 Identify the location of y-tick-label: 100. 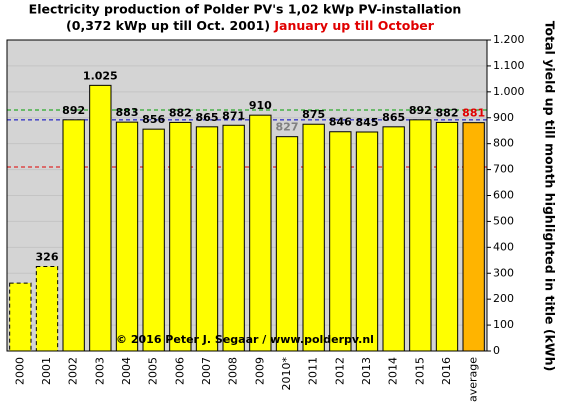
(503, 324).